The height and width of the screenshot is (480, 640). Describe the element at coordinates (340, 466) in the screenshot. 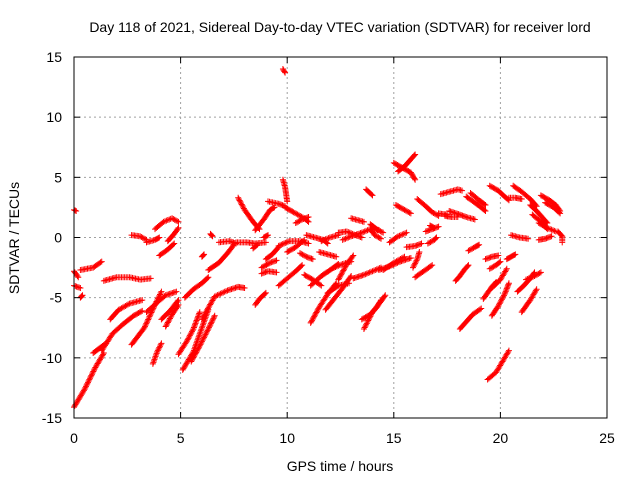

I see `x-axis-title: GPS time / hours` at that location.